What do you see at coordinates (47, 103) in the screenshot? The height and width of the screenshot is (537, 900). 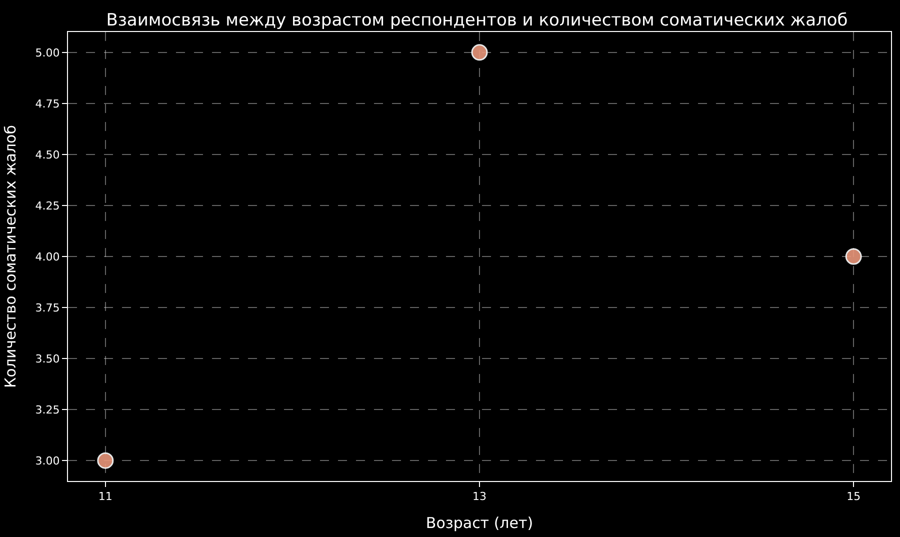 I see `y-tick-label: 4.75` at bounding box center [47, 103].